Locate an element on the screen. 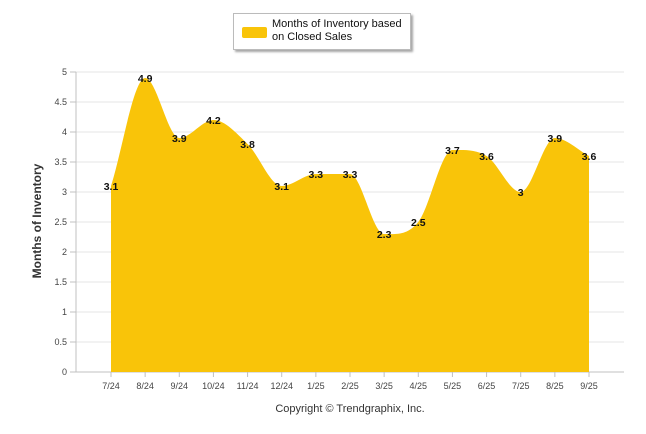 Image resolution: width=646 pixels, height=434 pixels. legend-swatch is located at coordinates (254, 32).